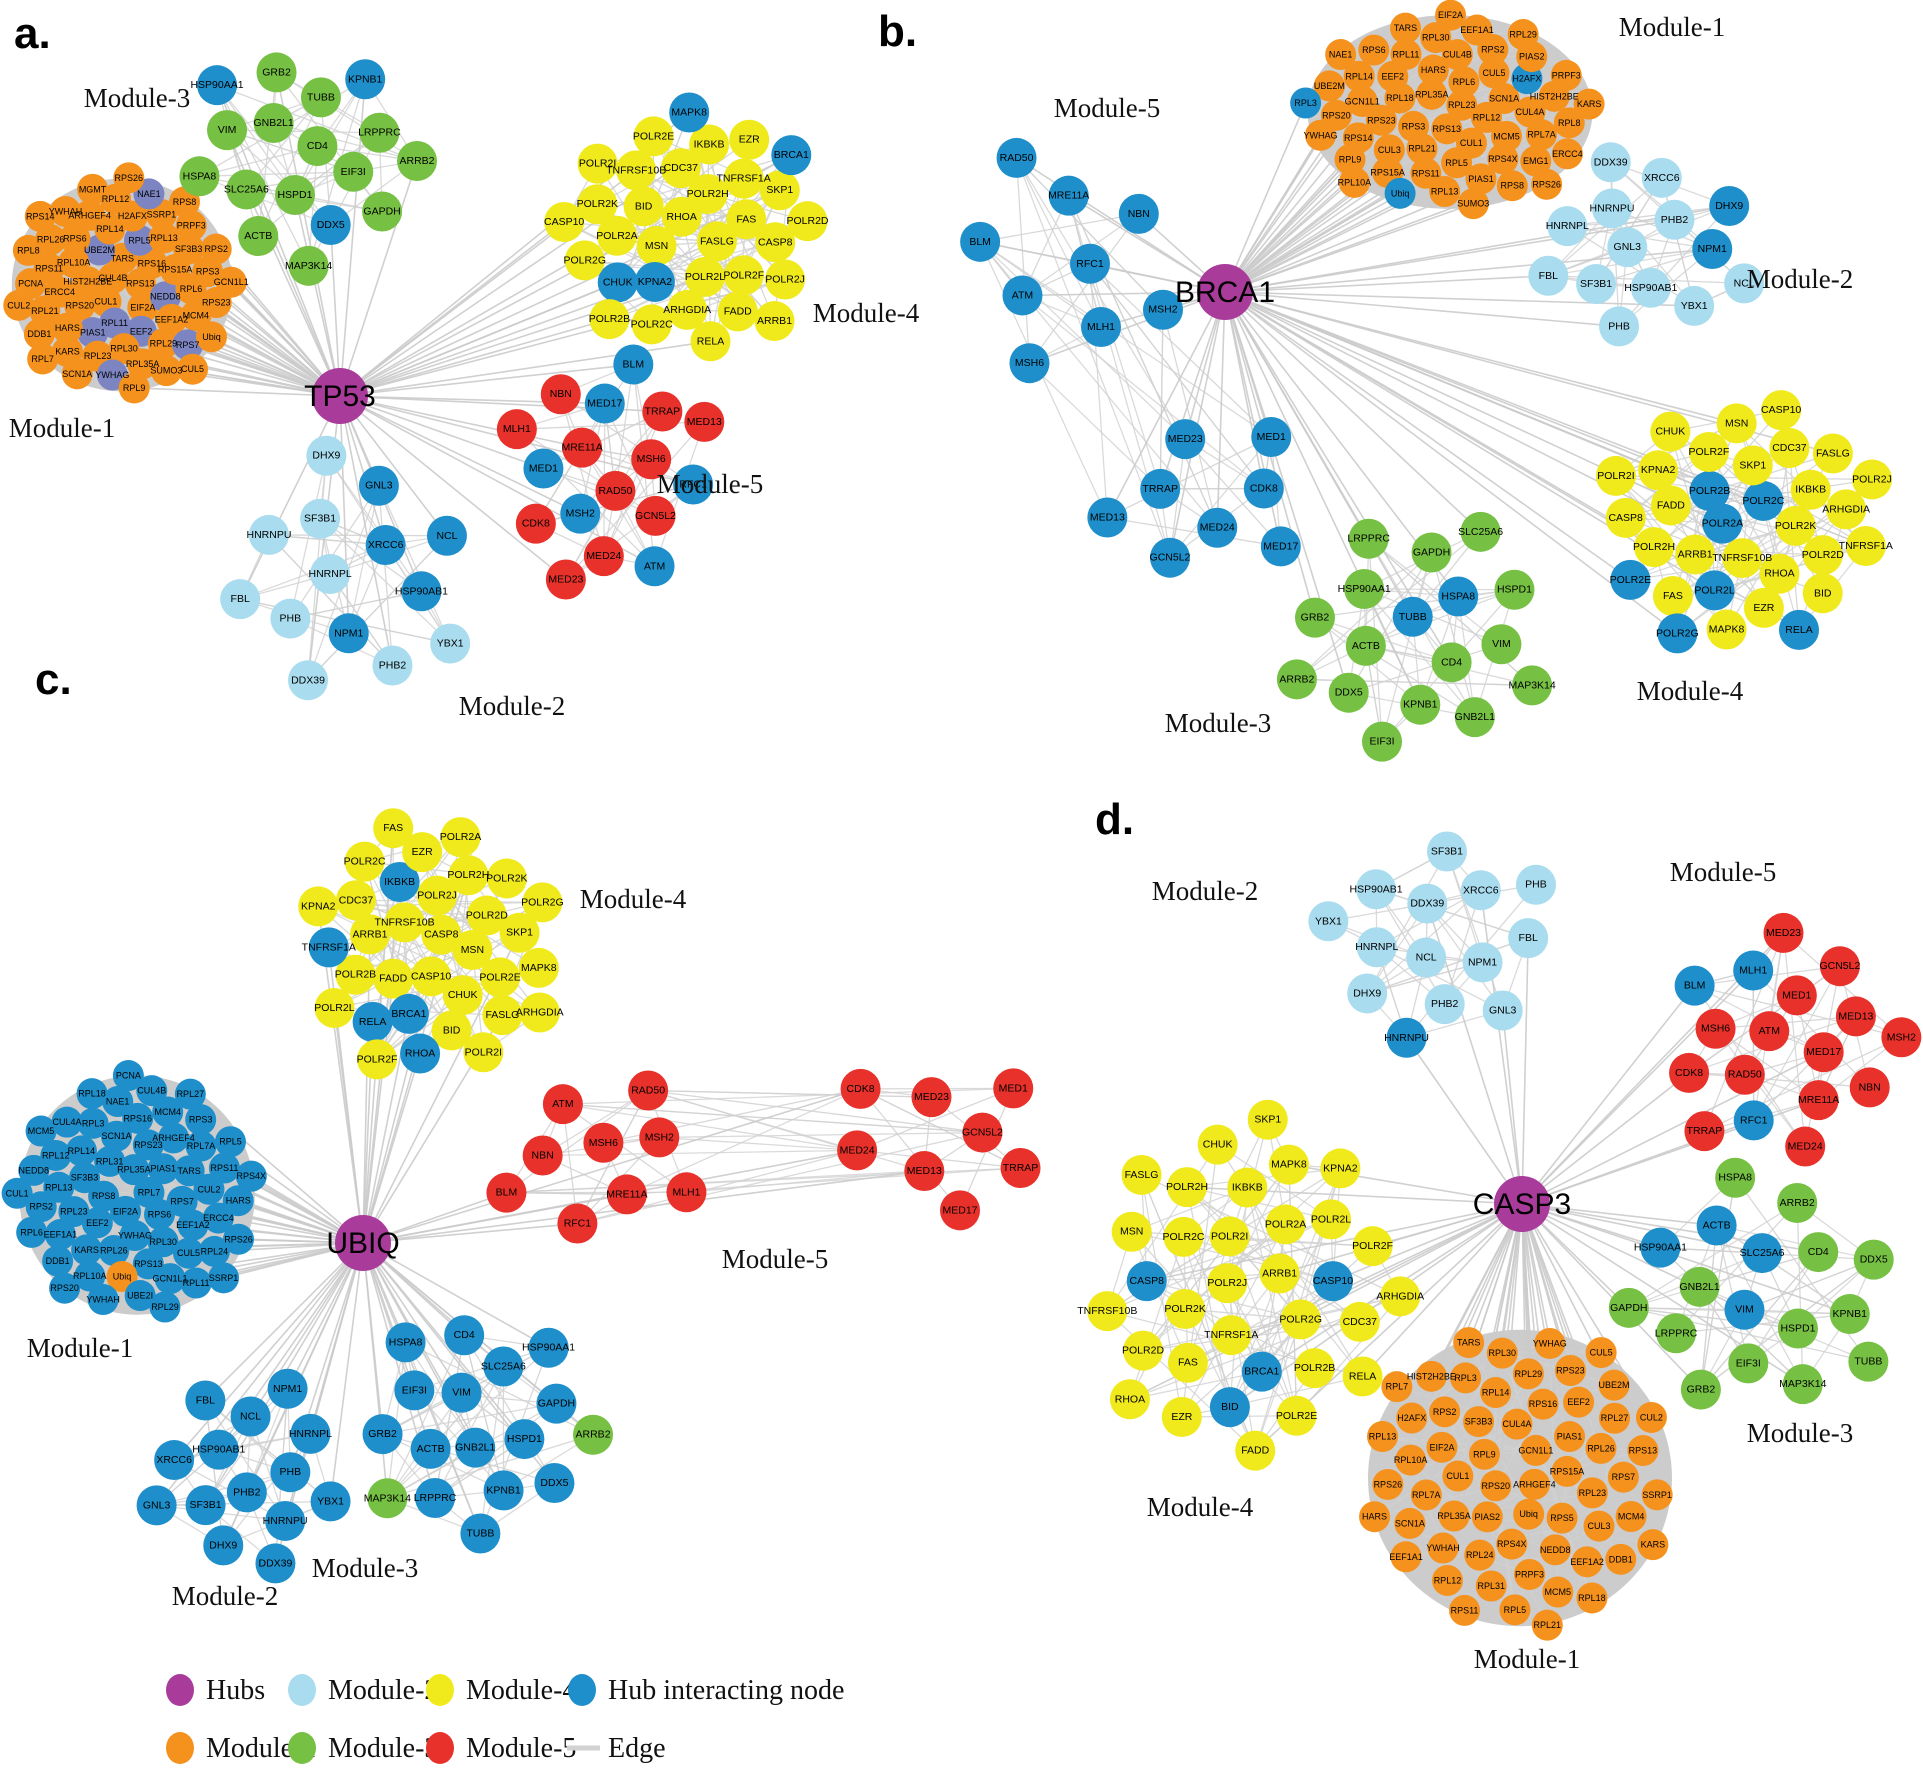 Image resolution: width=1923 pixels, height=1775 pixels. What do you see at coordinates (437, 895) in the screenshot?
I see `node-POLR2J` at bounding box center [437, 895].